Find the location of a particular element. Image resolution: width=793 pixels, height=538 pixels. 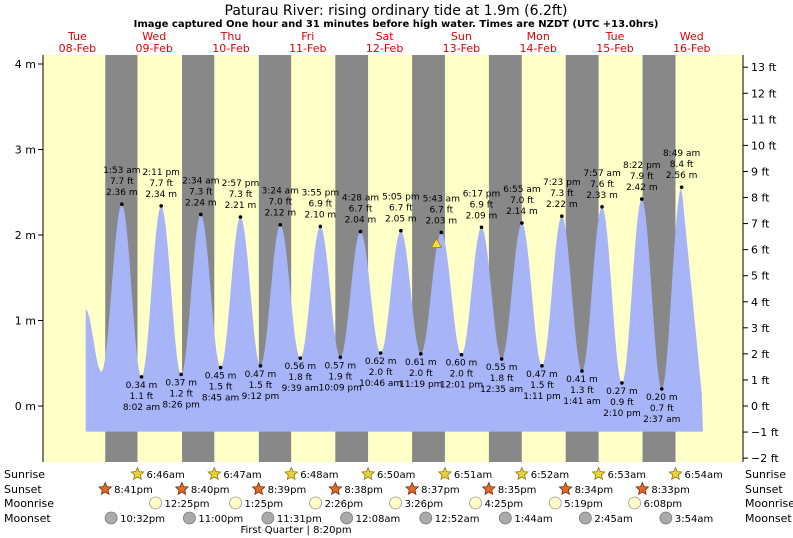

right-axis-tick-label: 13 ft is located at coordinates (764, 67).